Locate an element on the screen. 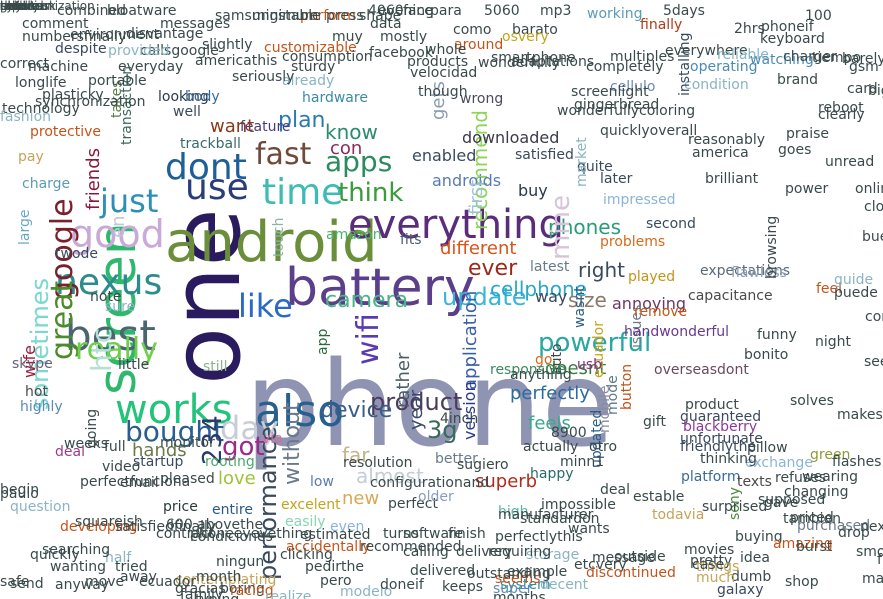 This screenshot has width=883, height=599. word: going is located at coordinates (92, 428).